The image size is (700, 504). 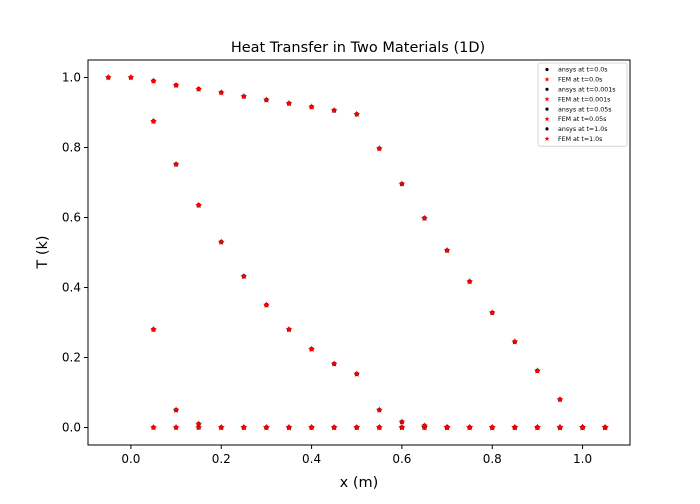 I want to click on legend-entry: ansys at t=0.05s, so click(x=578, y=109).